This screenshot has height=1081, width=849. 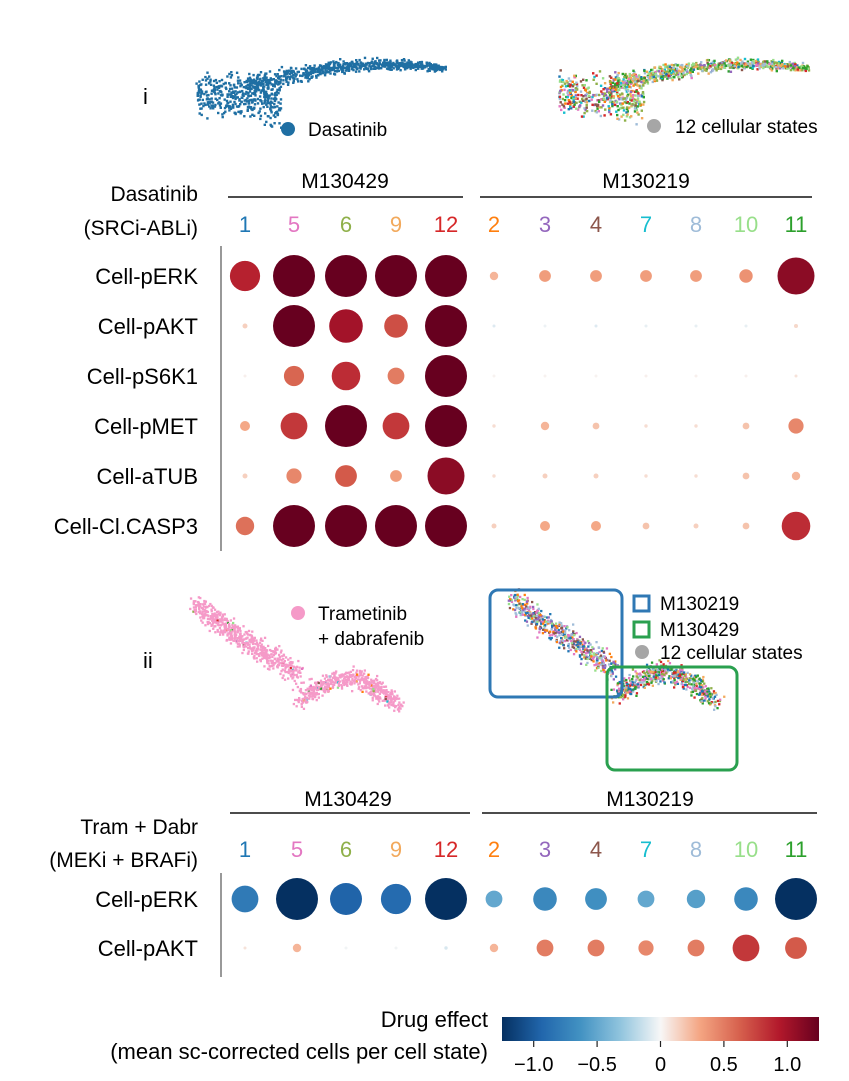 I want to click on group2-label-m130219: M130219, so click(x=650, y=799).